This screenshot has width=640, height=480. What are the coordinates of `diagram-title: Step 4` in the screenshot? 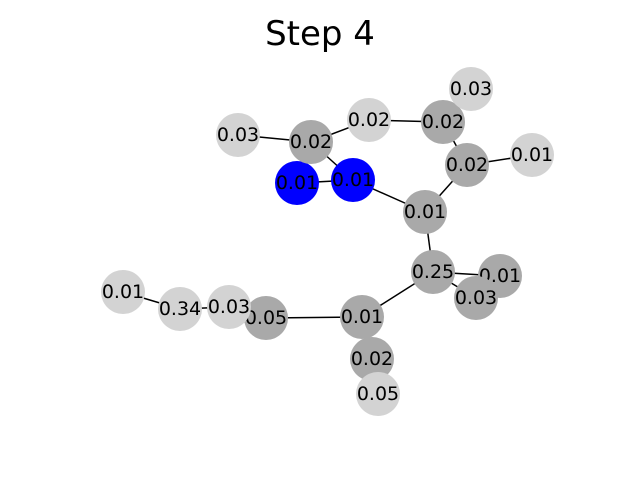 It's located at (320, 34).